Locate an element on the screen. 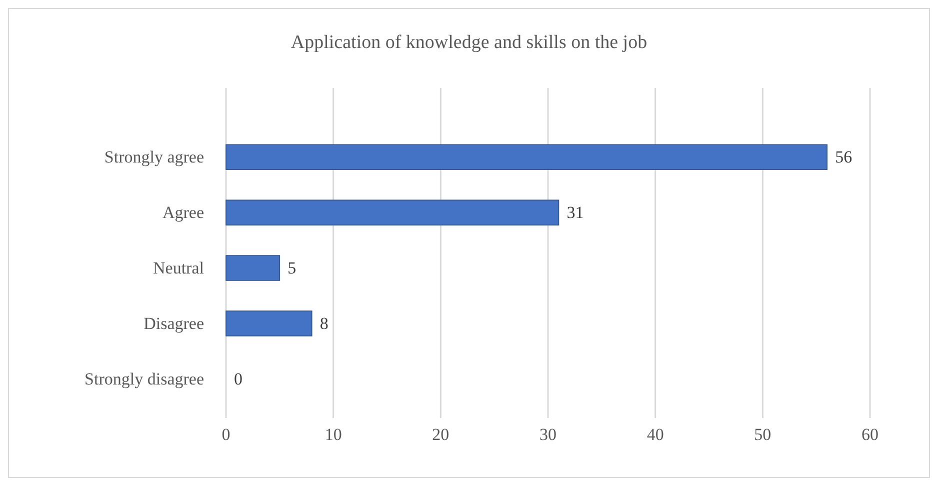 The width and height of the screenshot is (938, 486). data-label: 8 is located at coordinates (324, 323).